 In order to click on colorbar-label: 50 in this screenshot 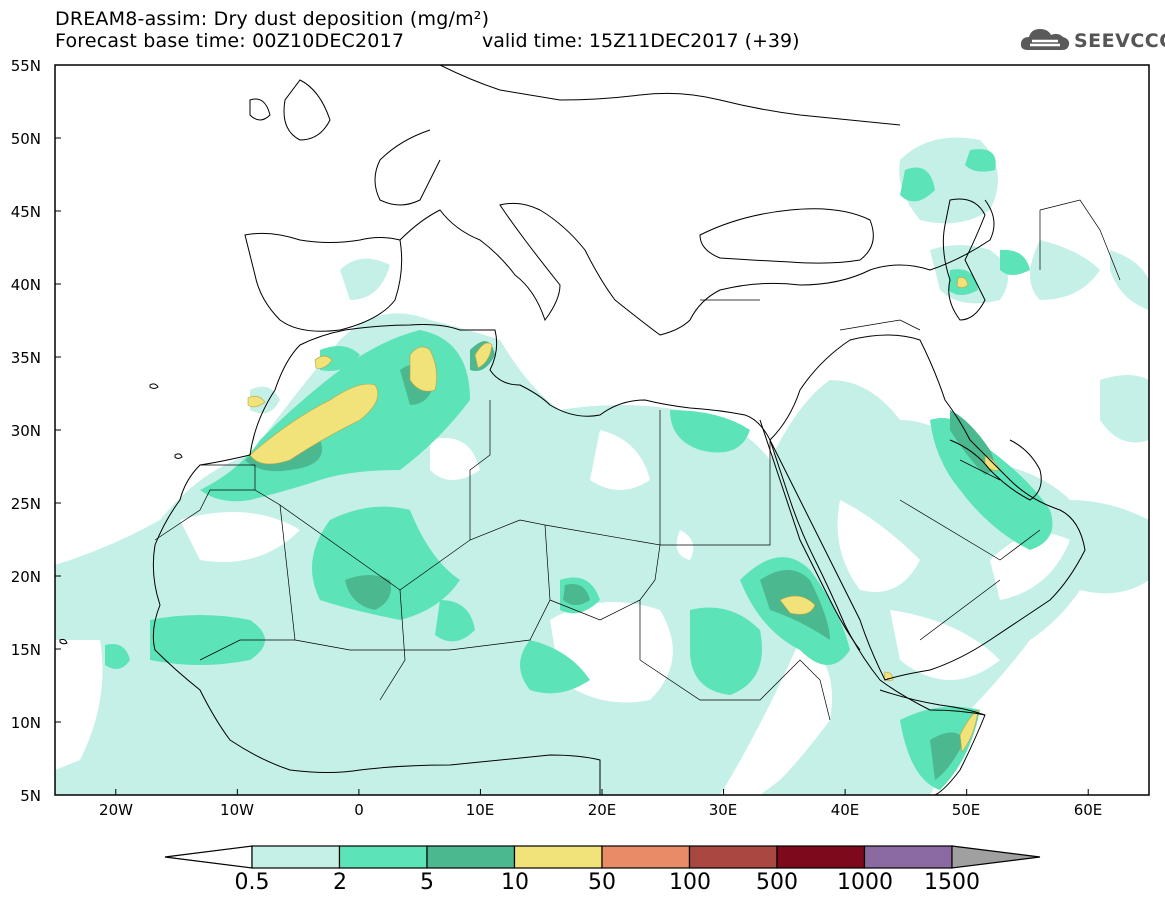, I will do `click(602, 882)`.